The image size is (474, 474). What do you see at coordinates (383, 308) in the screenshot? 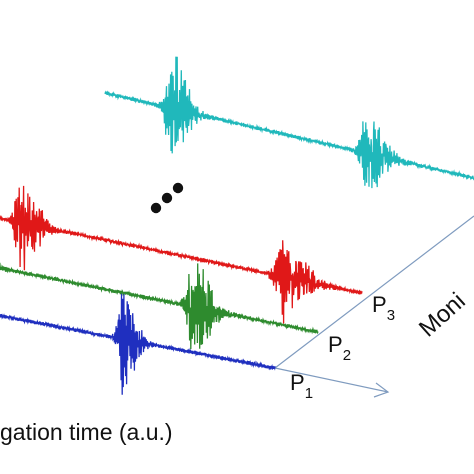
I see `p3-label: P3` at bounding box center [383, 308].